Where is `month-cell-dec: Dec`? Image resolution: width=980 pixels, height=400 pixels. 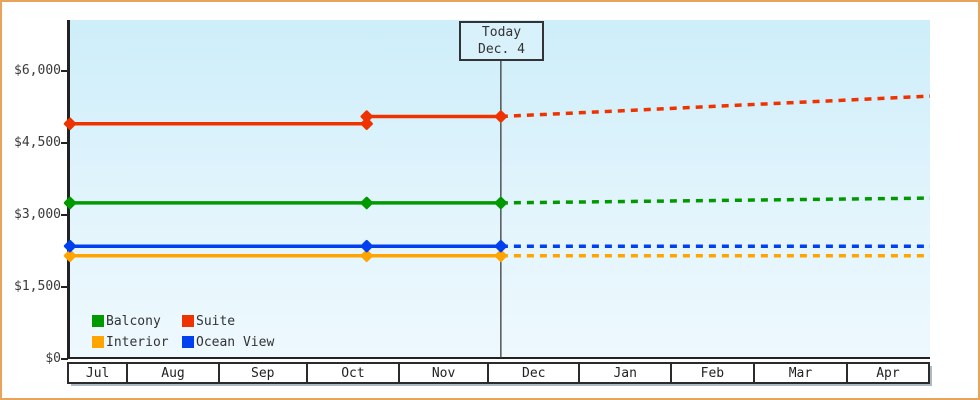
month-cell-dec: Dec is located at coordinates (535, 373).